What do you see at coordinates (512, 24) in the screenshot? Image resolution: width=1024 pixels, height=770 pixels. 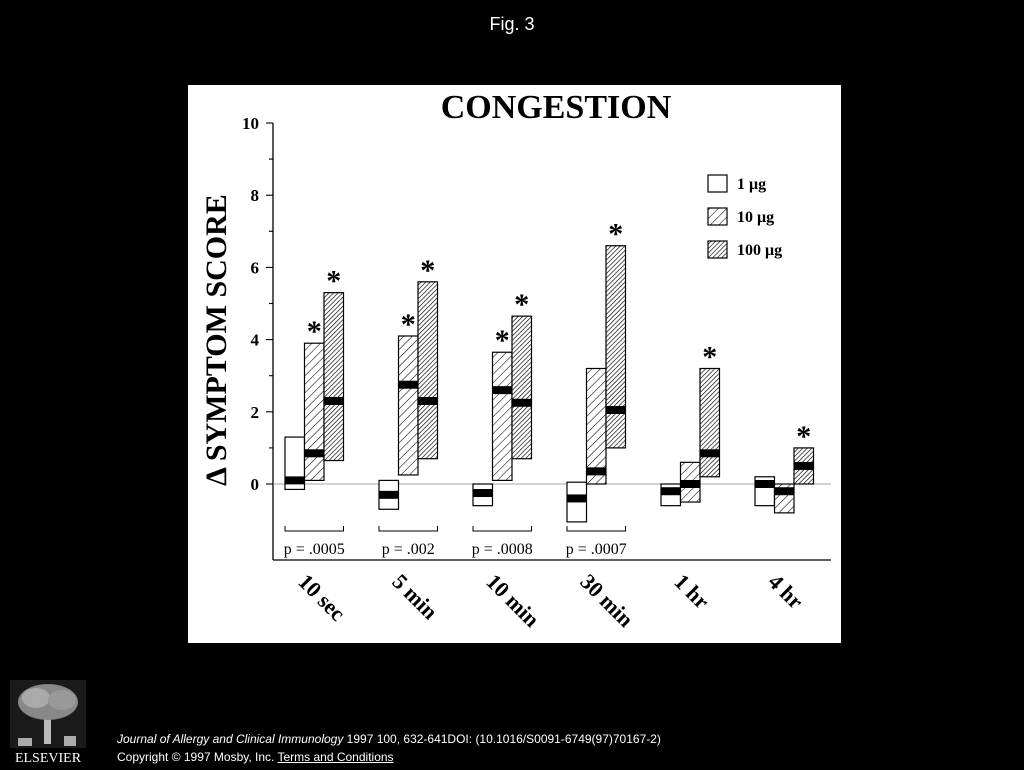 I see `figure-title: Fig. 3` at bounding box center [512, 24].